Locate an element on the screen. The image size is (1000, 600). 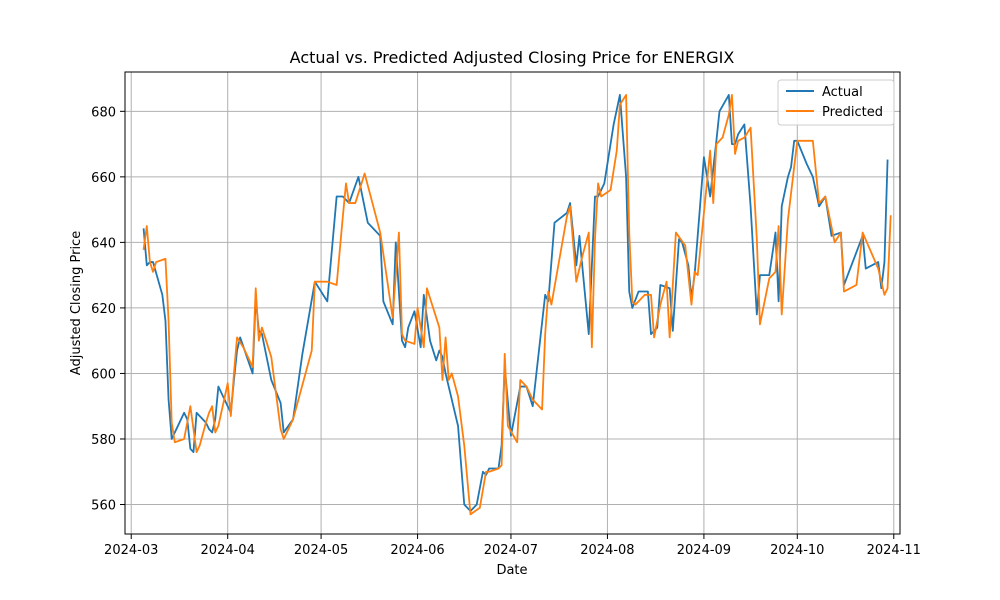
x-axis-label: Date is located at coordinates (511, 570).